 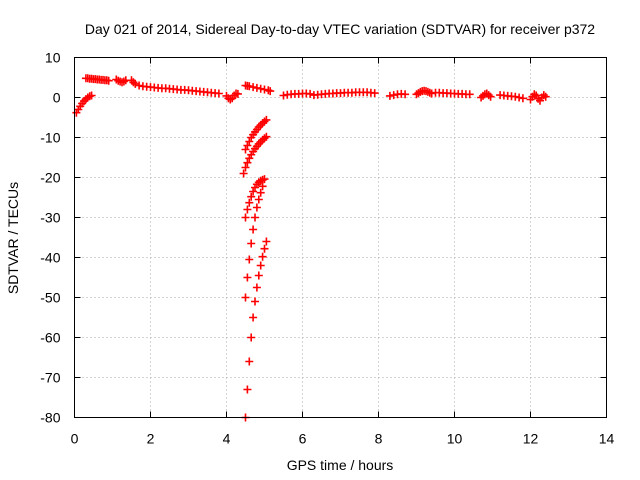 I want to click on x-tick-label: 4, so click(x=227, y=439).